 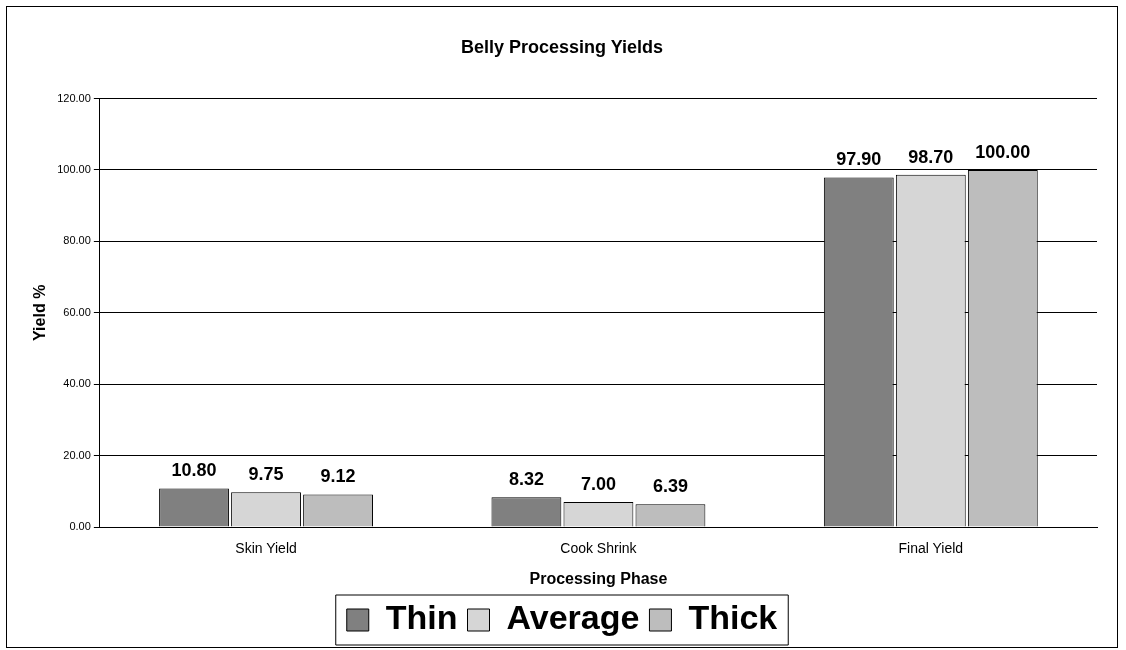 I want to click on y-tick-label: 40.00, so click(x=77, y=383).